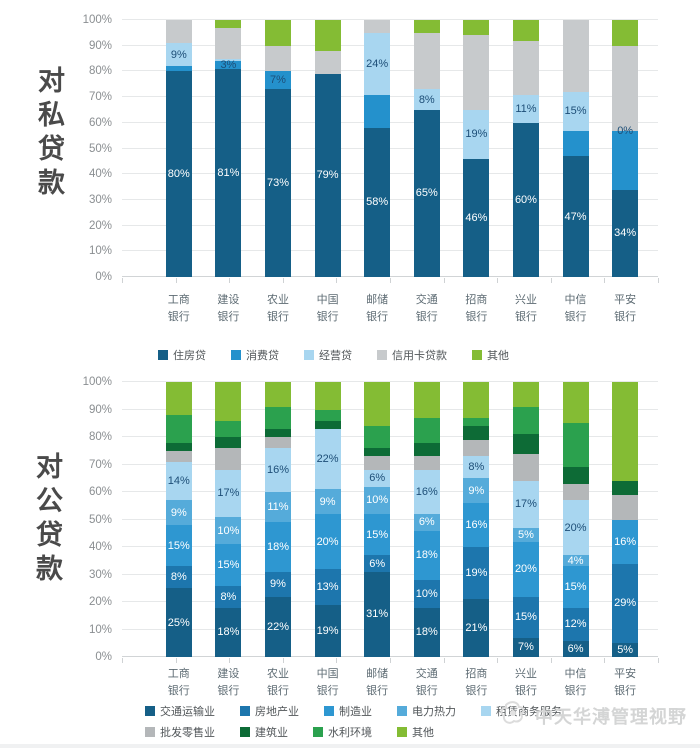 The height and width of the screenshot is (750, 700). I want to click on legend-item-电力热力: 电力热力, so click(426, 711).